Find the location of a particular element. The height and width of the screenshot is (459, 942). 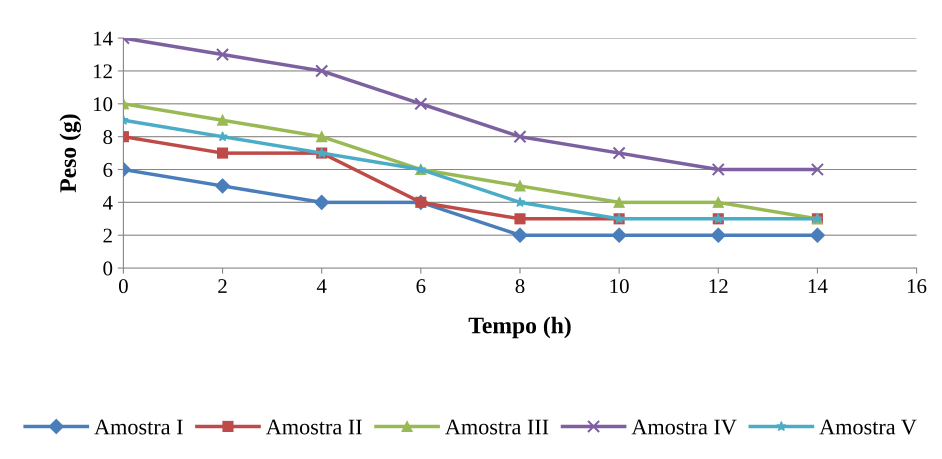

x-tick-label: 8 is located at coordinates (520, 286).